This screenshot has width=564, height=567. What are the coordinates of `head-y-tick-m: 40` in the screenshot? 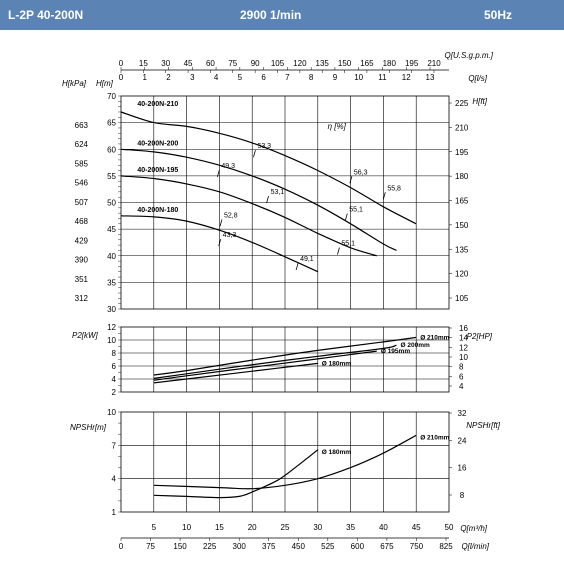 It's located at (111, 256).